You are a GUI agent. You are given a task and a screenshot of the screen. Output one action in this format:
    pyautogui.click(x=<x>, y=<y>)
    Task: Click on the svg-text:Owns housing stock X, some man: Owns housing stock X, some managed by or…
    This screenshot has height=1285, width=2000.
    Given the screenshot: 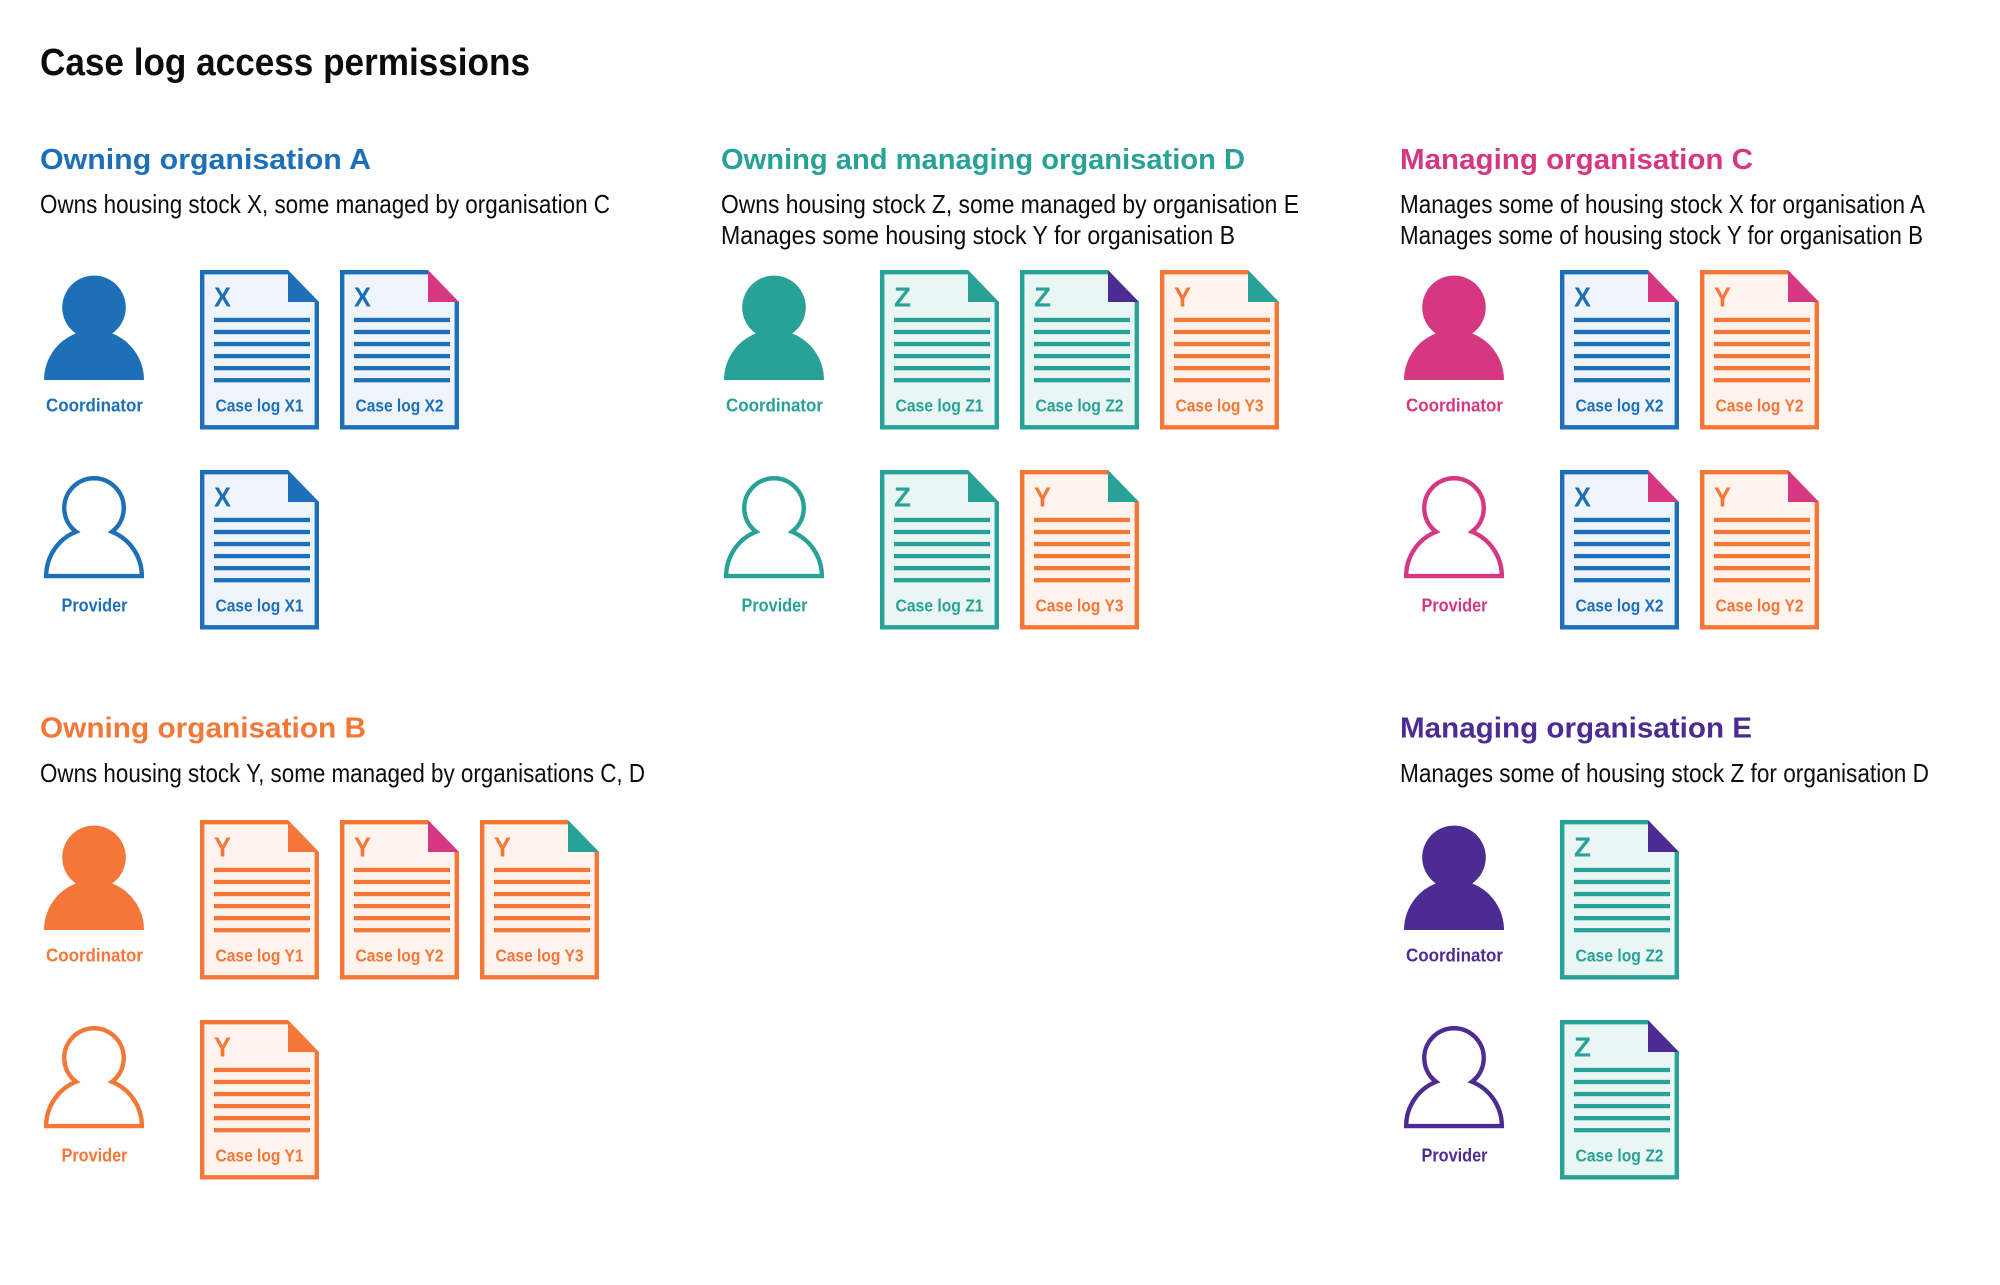 What is the action you would take?
    pyautogui.click(x=325, y=204)
    